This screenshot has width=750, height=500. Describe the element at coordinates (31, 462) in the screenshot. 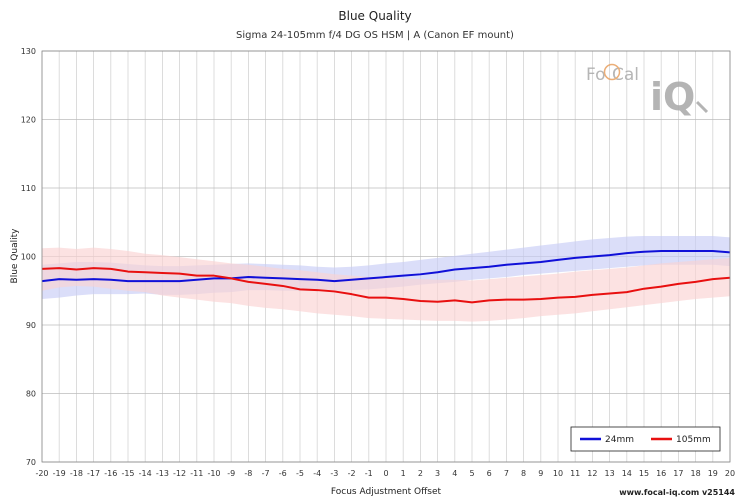

I see `y-tick-label: 70` at that location.